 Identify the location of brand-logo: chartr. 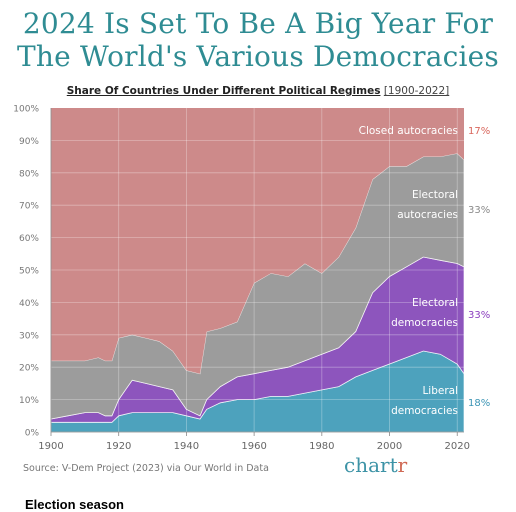
(375, 465).